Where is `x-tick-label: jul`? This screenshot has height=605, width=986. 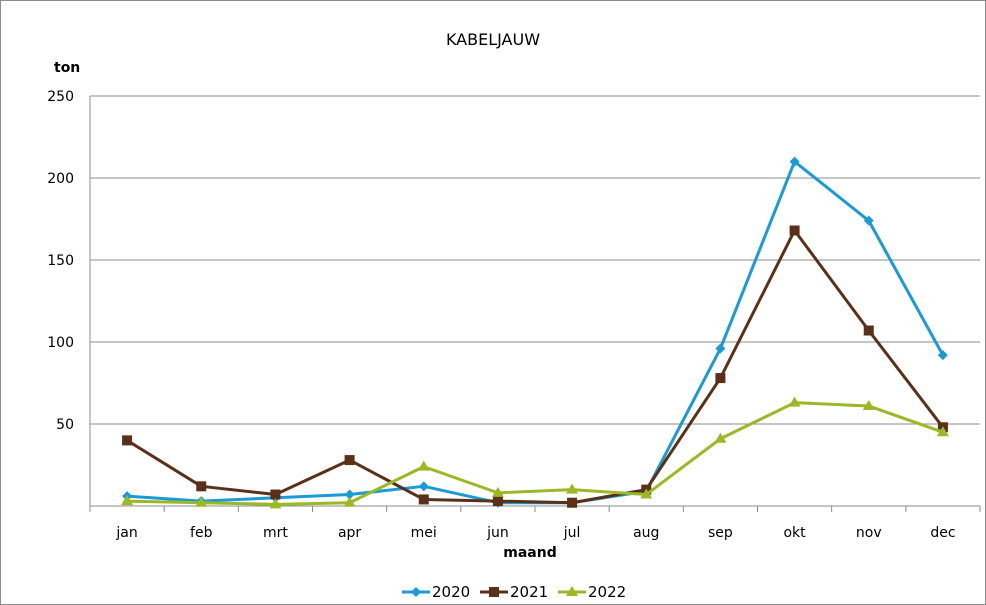
x-tick-label: jul is located at coordinates (572, 533).